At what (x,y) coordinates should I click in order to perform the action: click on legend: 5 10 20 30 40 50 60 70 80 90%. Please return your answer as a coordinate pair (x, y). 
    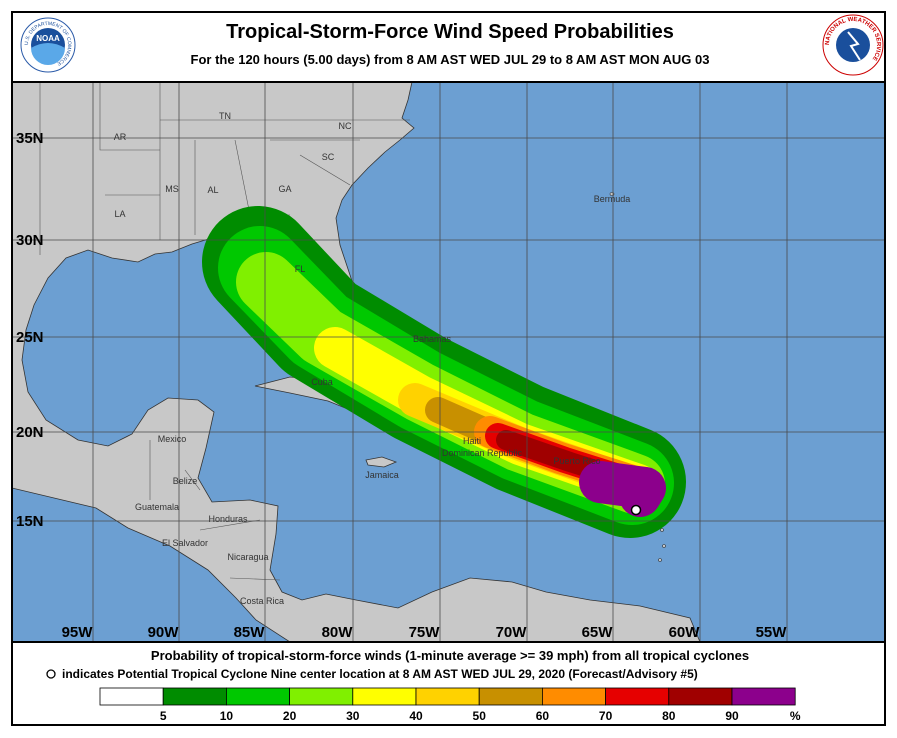
    Looking at the image, I should click on (450, 705).